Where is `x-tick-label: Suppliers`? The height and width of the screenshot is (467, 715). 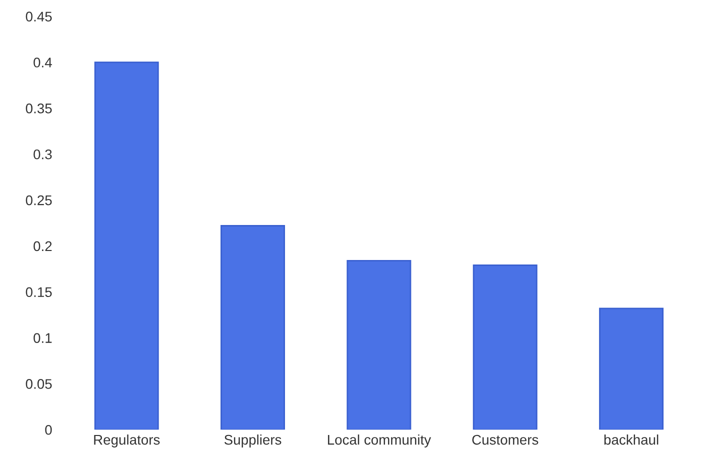 x-tick-label: Suppliers is located at coordinates (253, 441).